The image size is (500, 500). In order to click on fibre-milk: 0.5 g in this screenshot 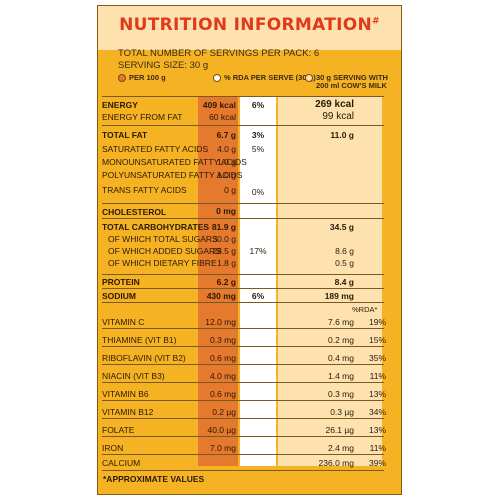, I will do `click(344, 263)`.